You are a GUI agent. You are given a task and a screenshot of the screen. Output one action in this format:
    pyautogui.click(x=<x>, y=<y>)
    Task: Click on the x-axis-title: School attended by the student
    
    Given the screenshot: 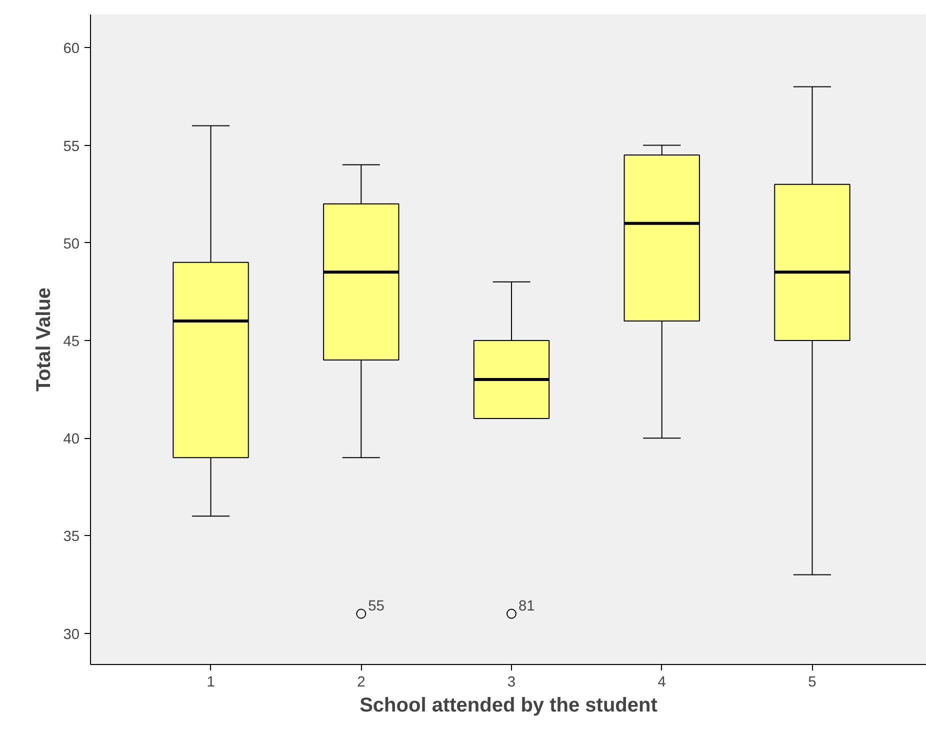 What is the action you would take?
    pyautogui.click(x=509, y=705)
    